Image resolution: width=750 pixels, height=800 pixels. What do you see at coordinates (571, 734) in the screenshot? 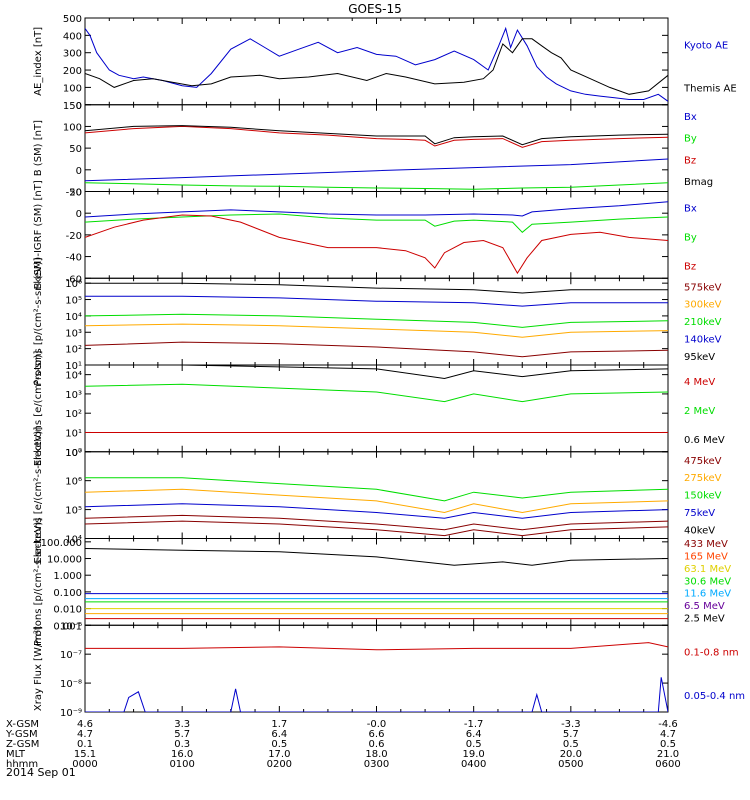
I see `orbit-value: 5.7` at bounding box center [571, 734].